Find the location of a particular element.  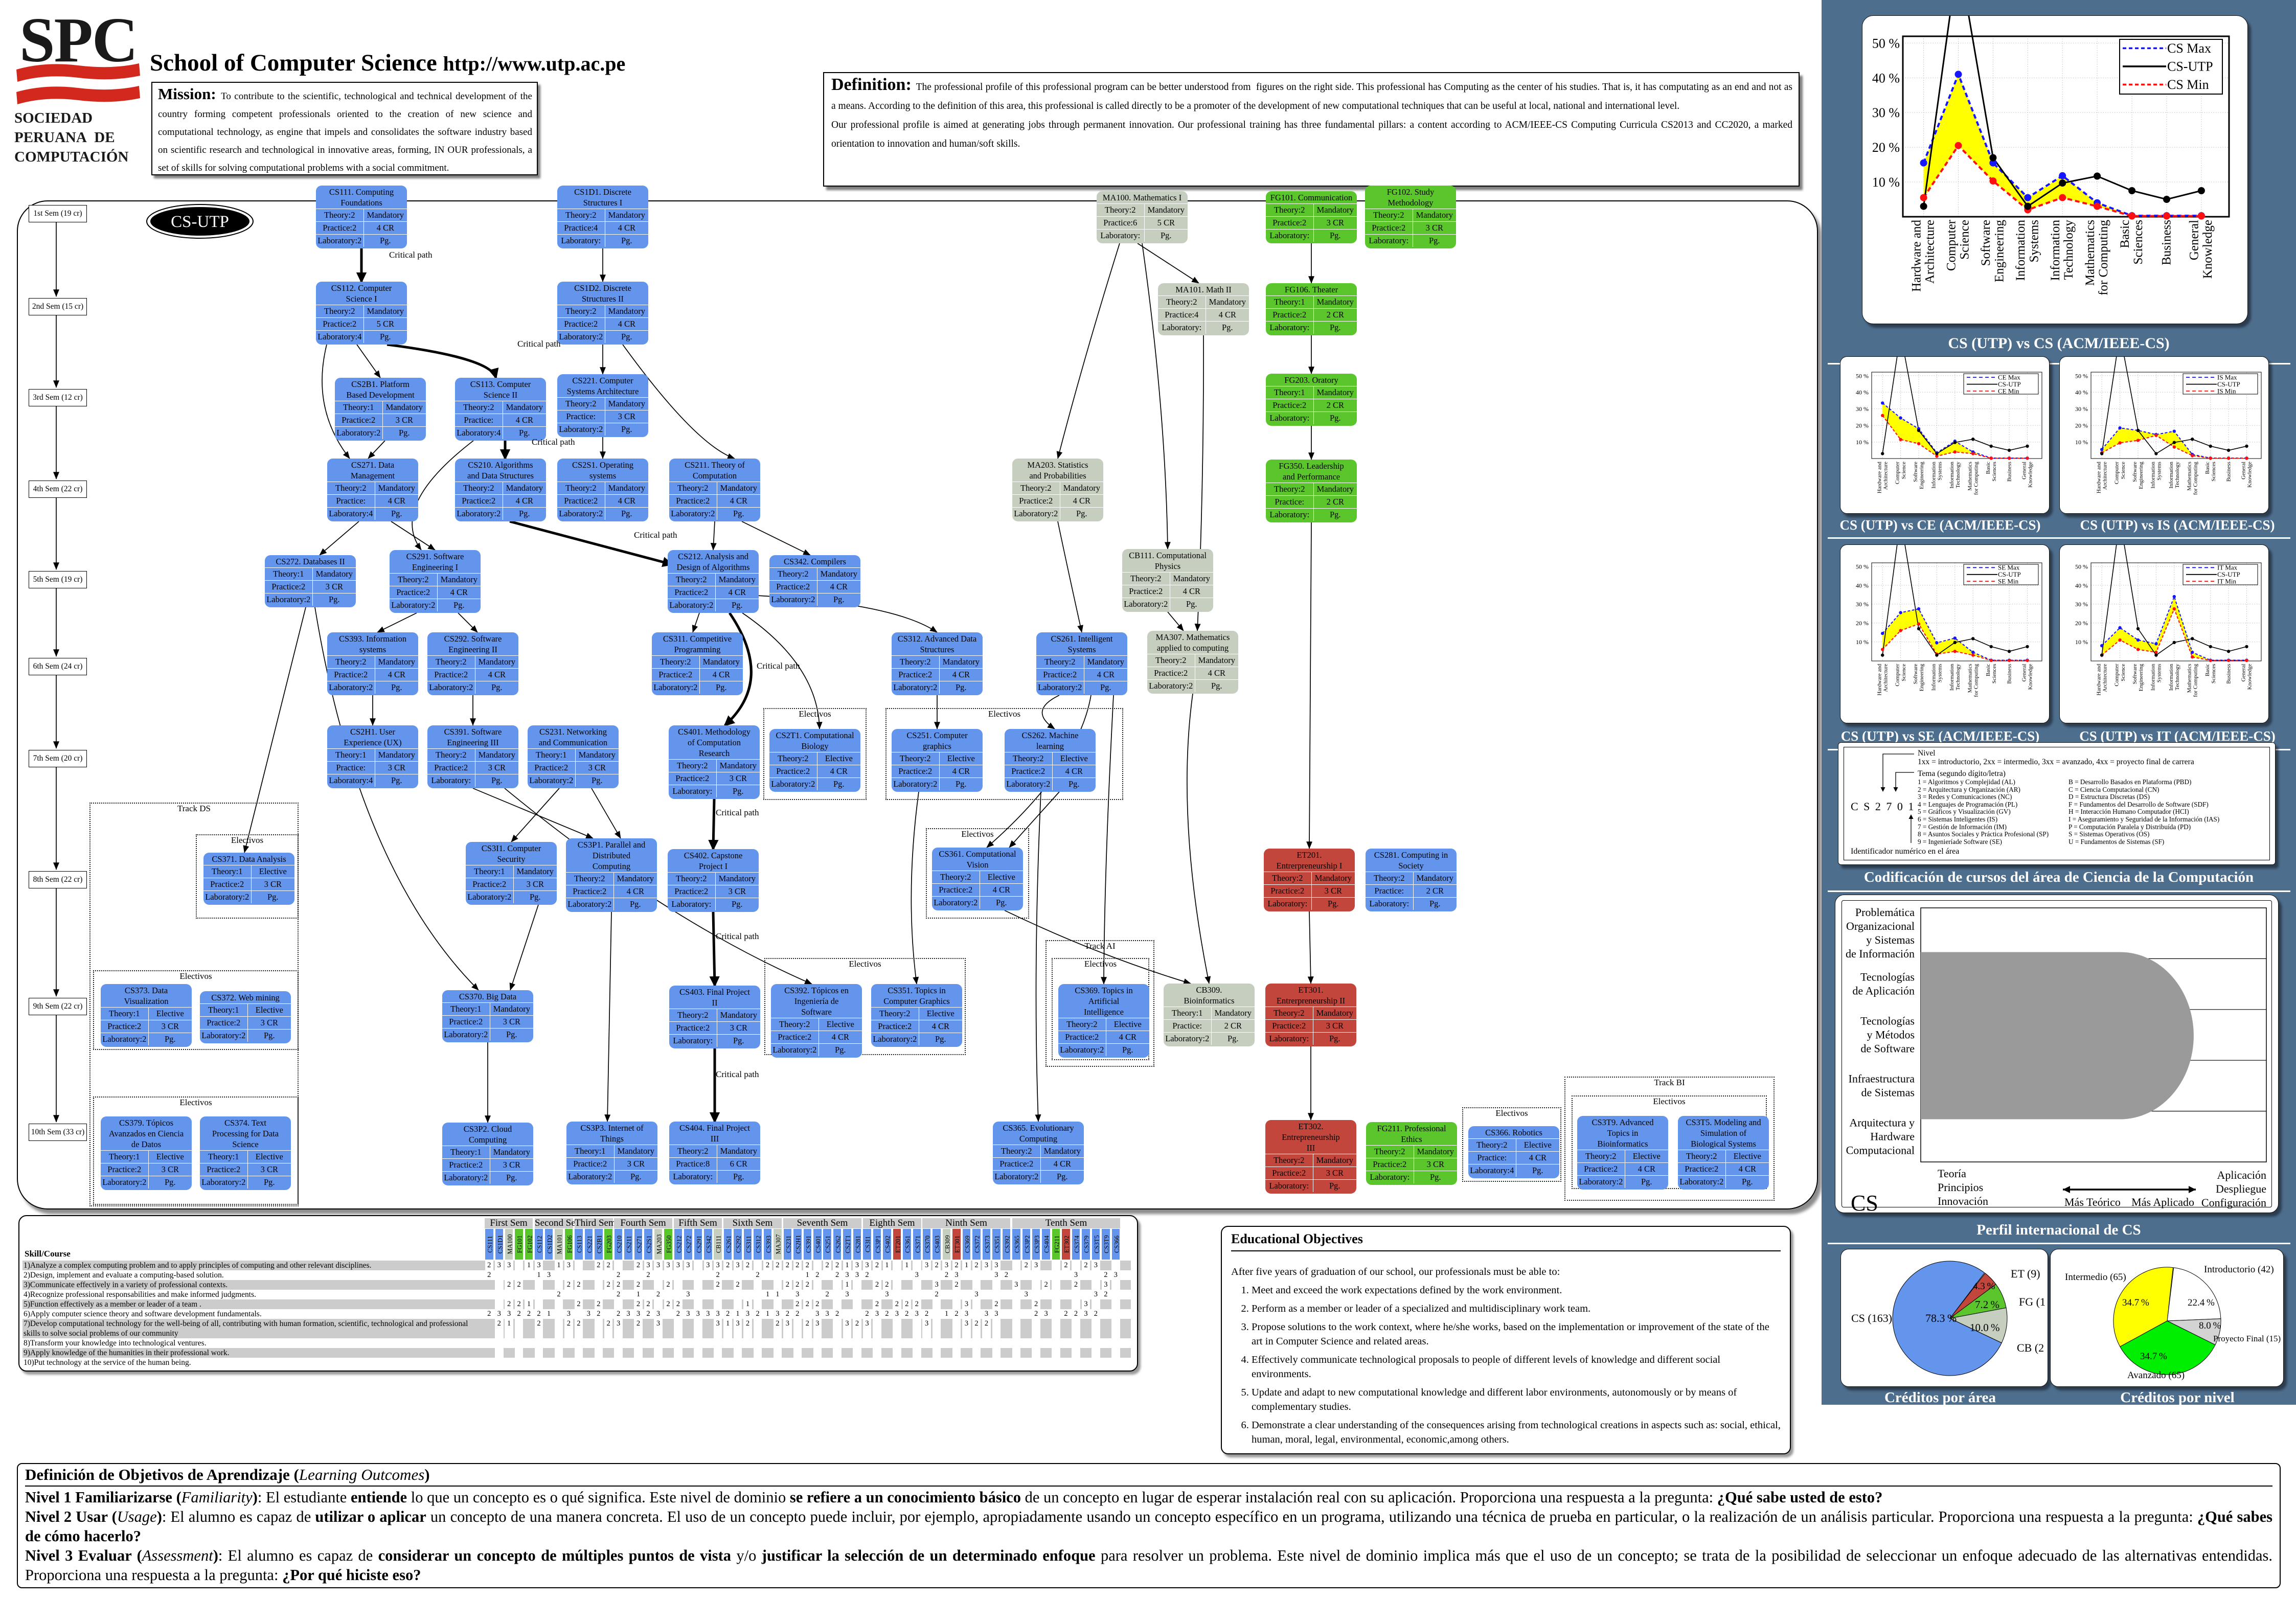

svg-text: CS Max is located at coordinates (2189, 48).